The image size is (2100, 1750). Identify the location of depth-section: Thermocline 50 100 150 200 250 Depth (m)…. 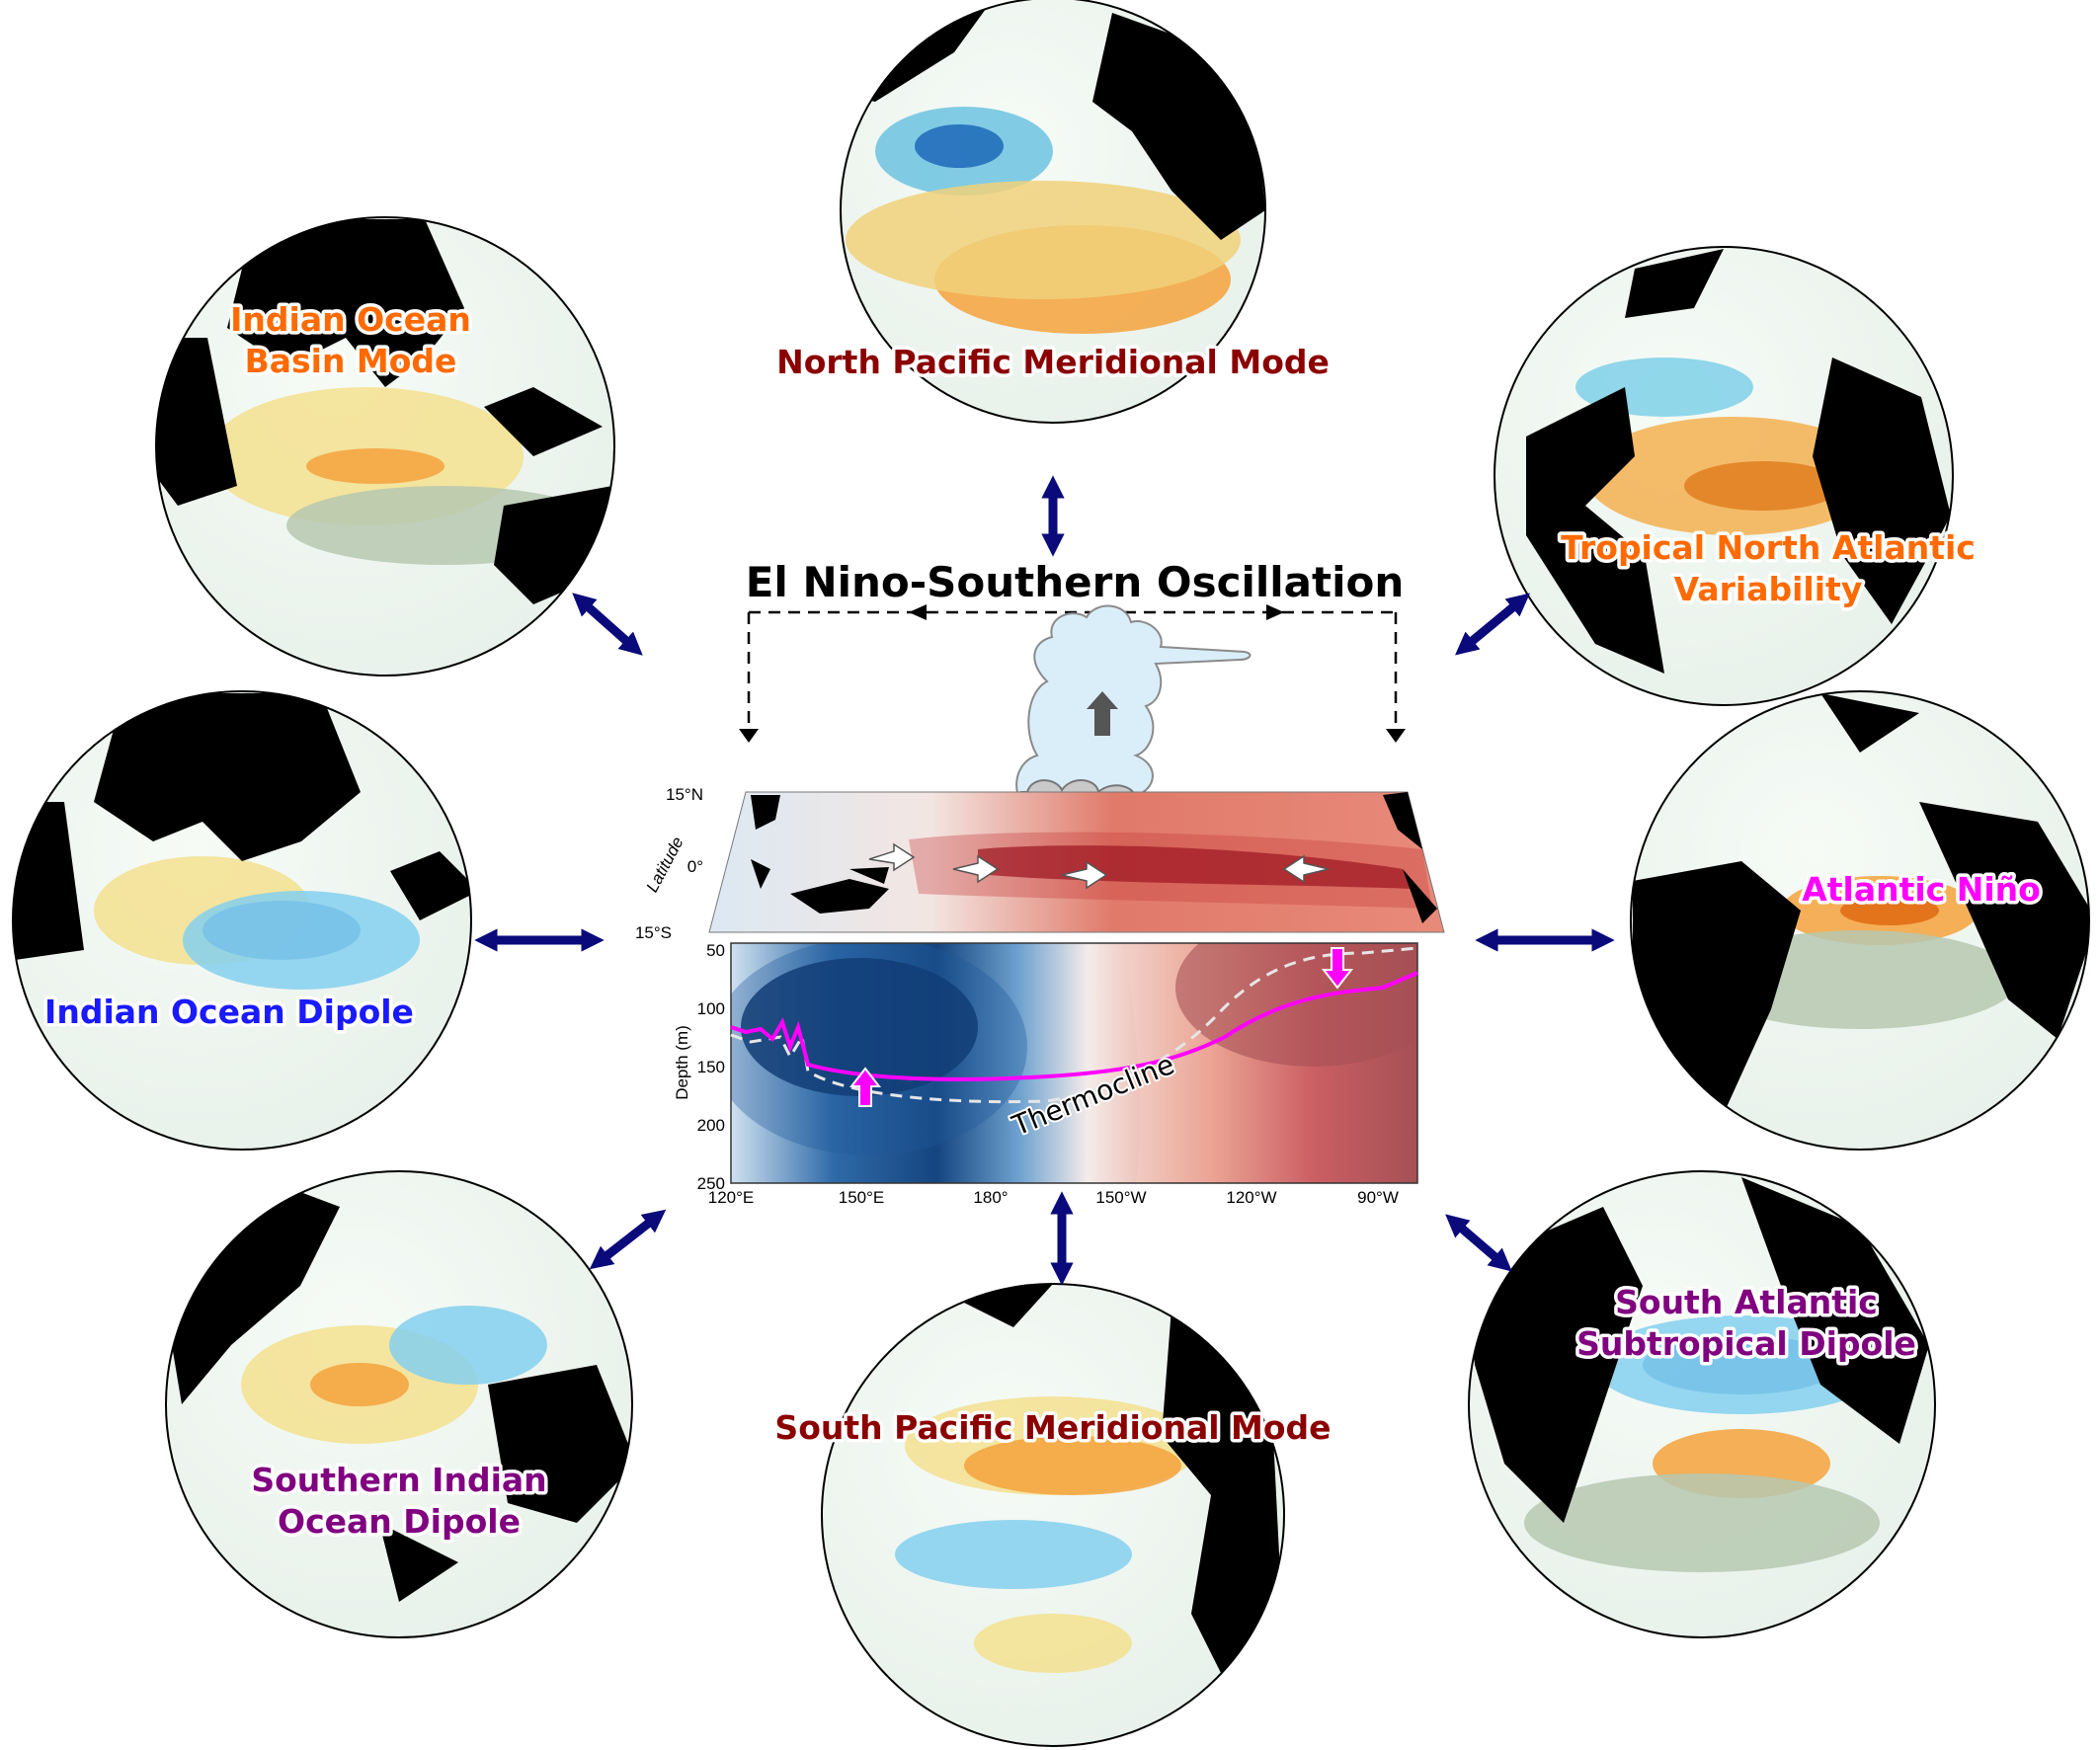
(1045, 1074).